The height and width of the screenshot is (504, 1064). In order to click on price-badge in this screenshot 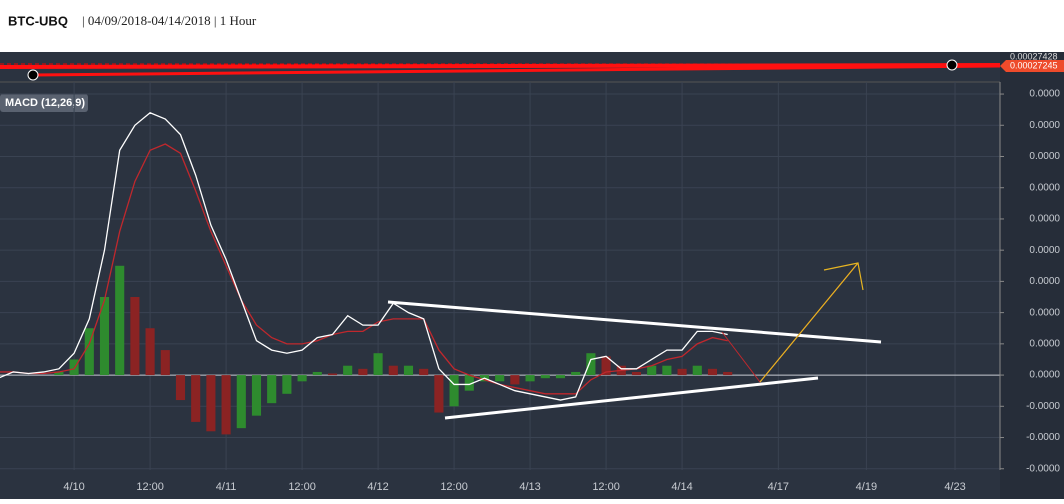, I will do `click(1032, 66)`.